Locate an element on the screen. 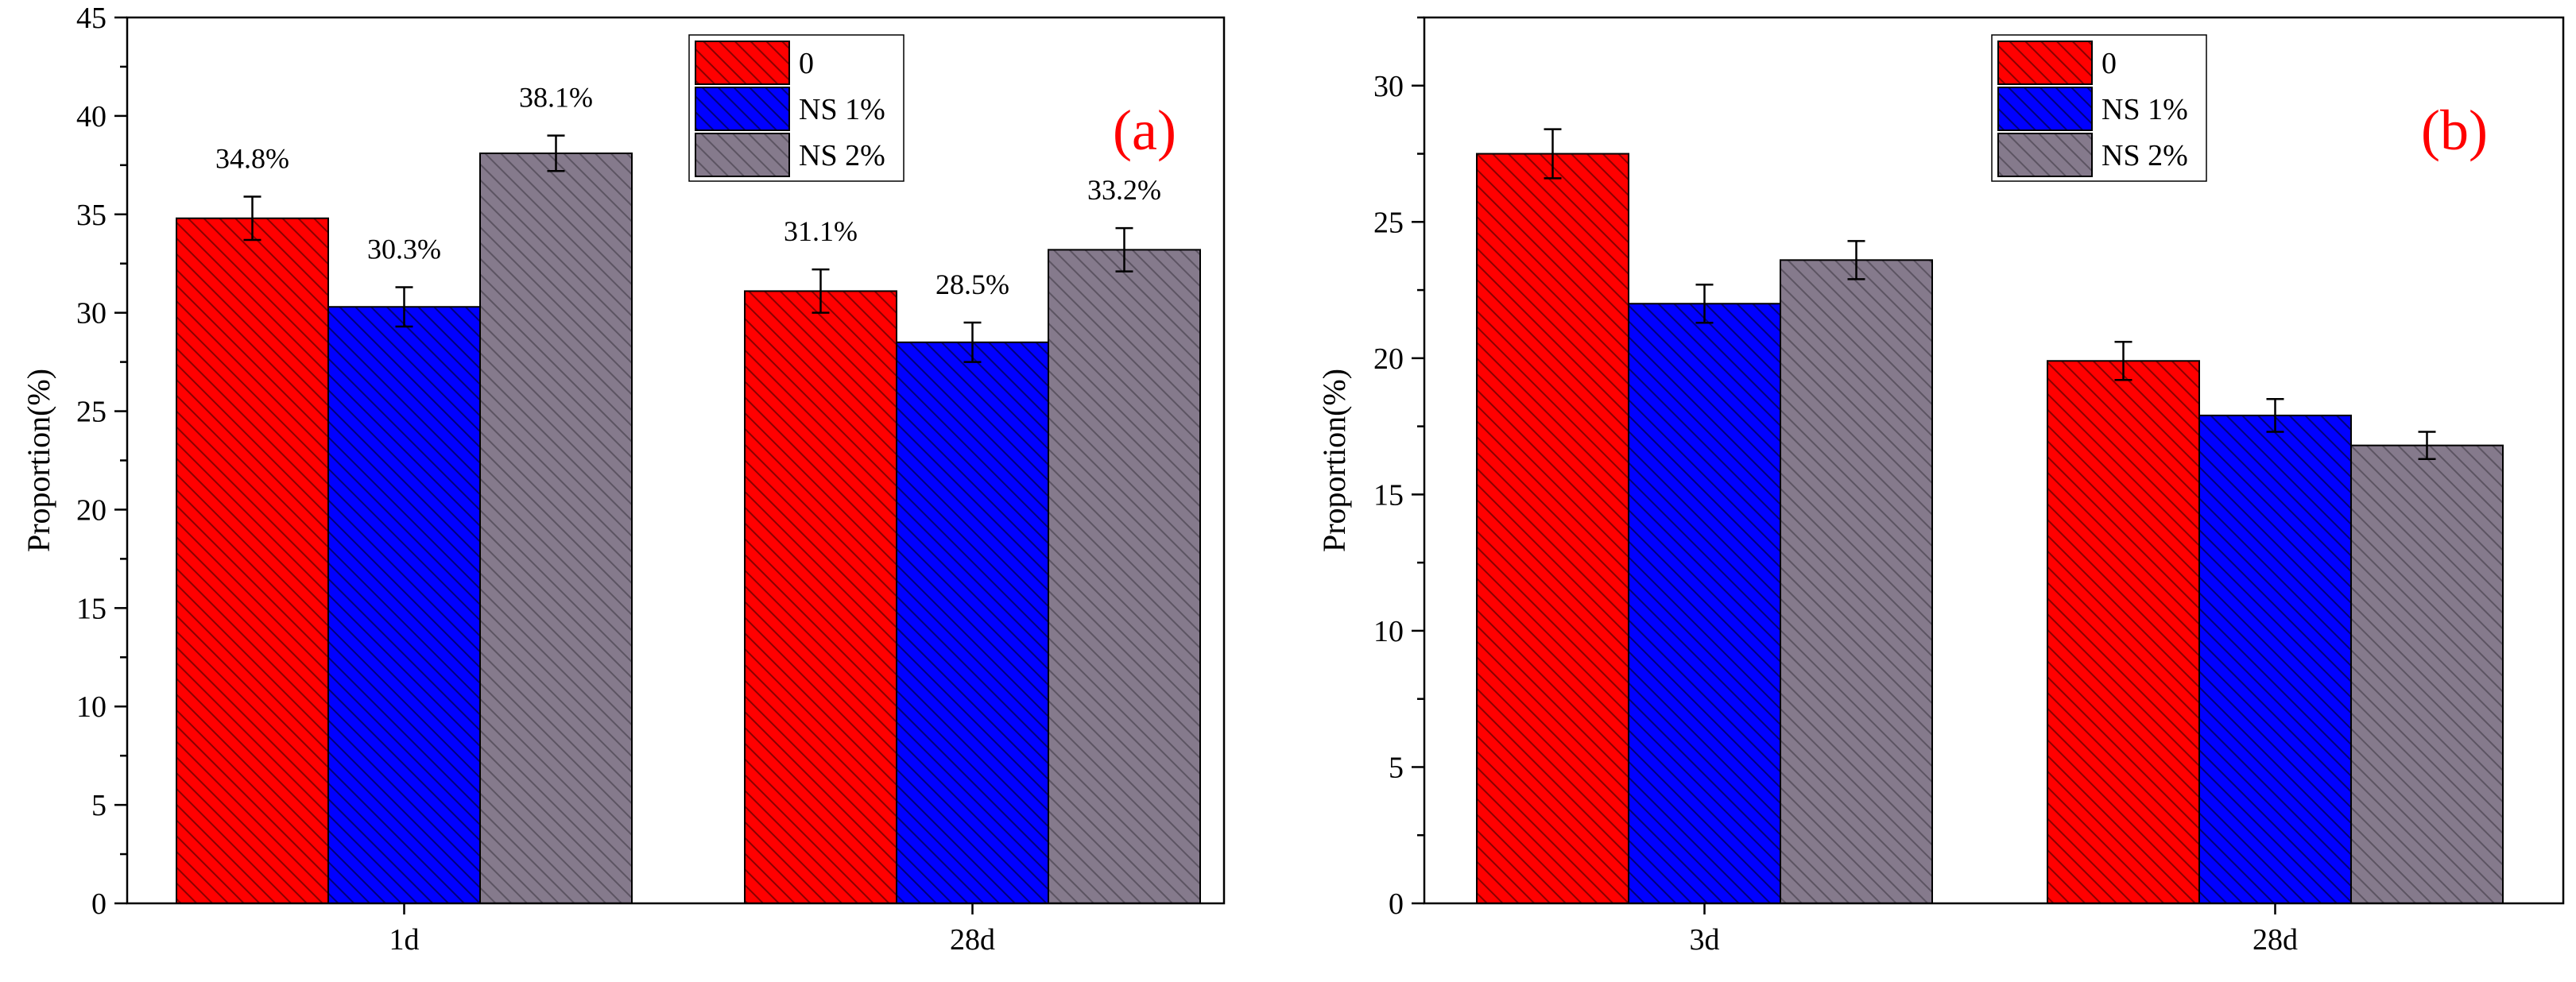  data-label: 33.2% is located at coordinates (1124, 190).